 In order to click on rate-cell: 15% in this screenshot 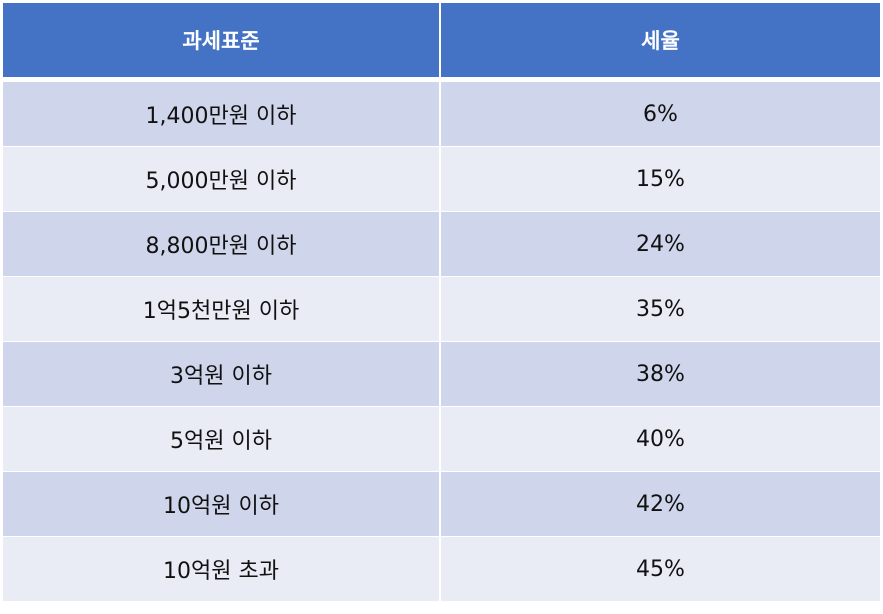, I will do `click(660, 179)`.